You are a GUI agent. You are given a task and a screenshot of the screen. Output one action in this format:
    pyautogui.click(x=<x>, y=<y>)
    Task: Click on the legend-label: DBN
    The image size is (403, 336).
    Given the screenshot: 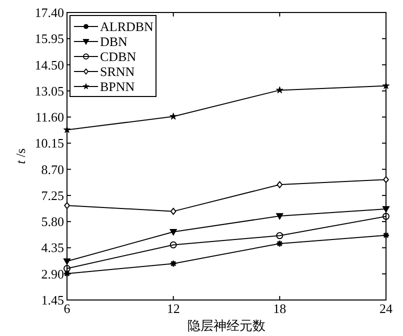 What is the action you would take?
    pyautogui.click(x=114, y=41)
    